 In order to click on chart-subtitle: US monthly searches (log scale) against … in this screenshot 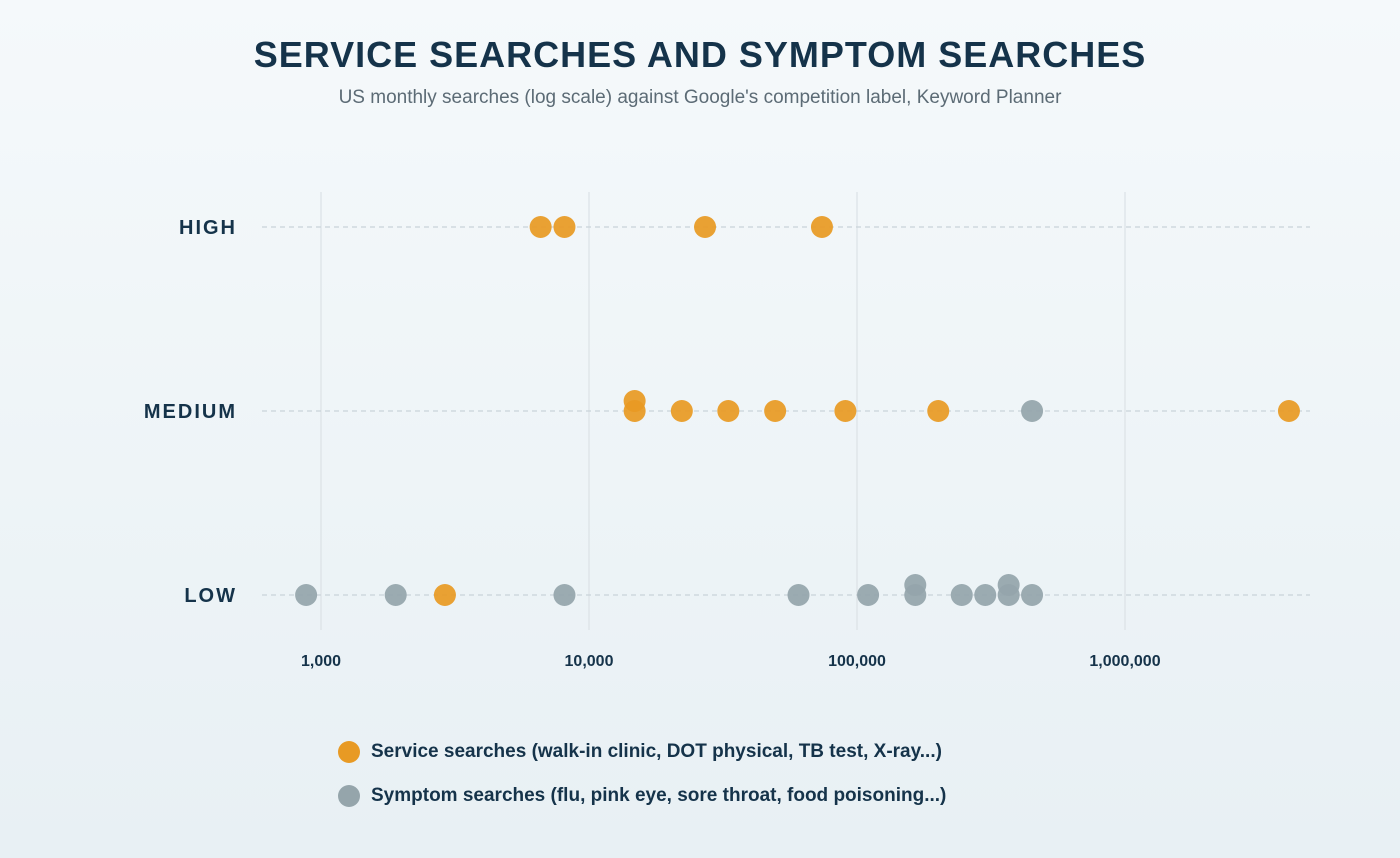, I will do `click(700, 97)`.